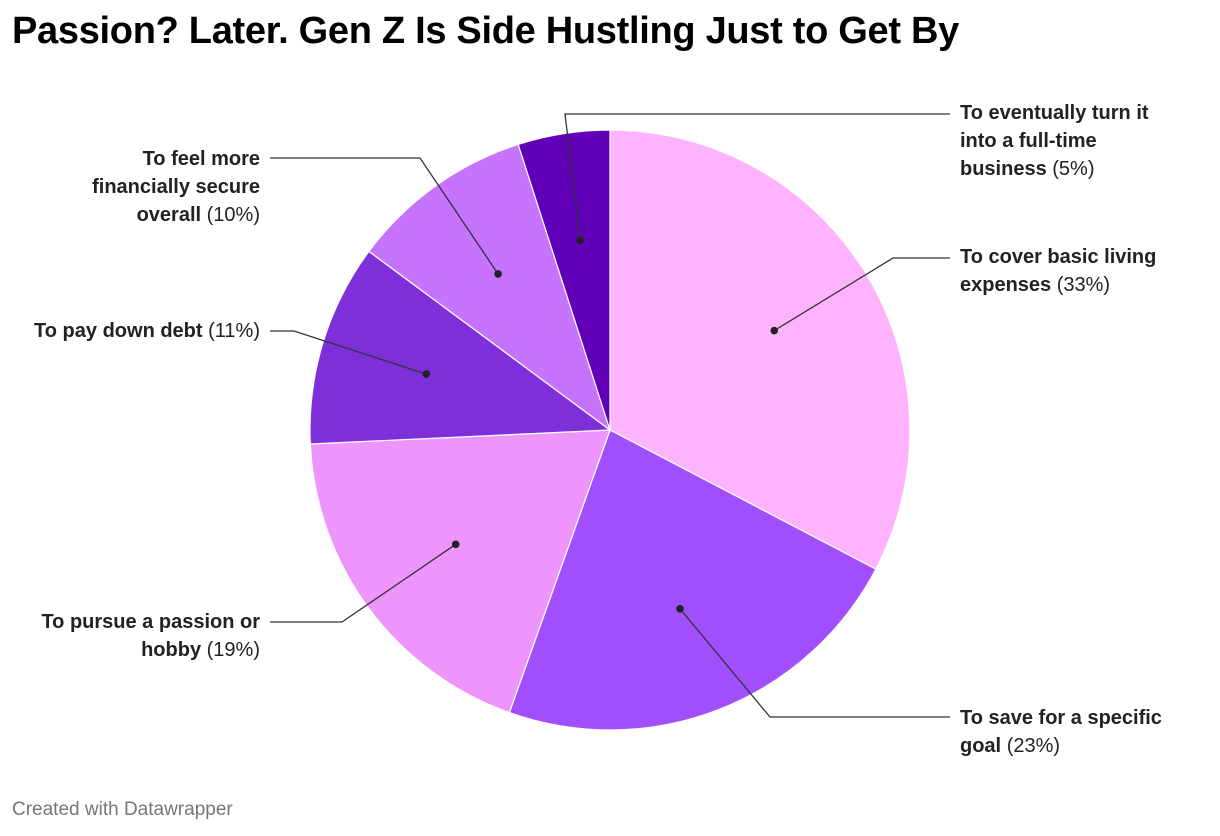  I want to click on slice-pay-debt, so click(460, 347).